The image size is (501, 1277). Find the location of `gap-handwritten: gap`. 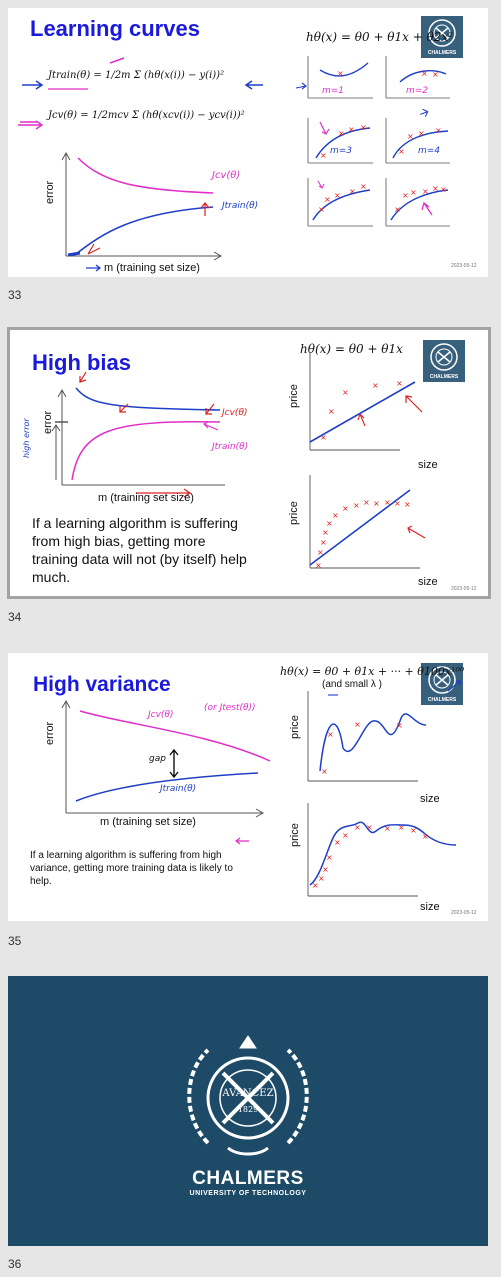

gap-handwritten: gap is located at coordinates (157, 759).